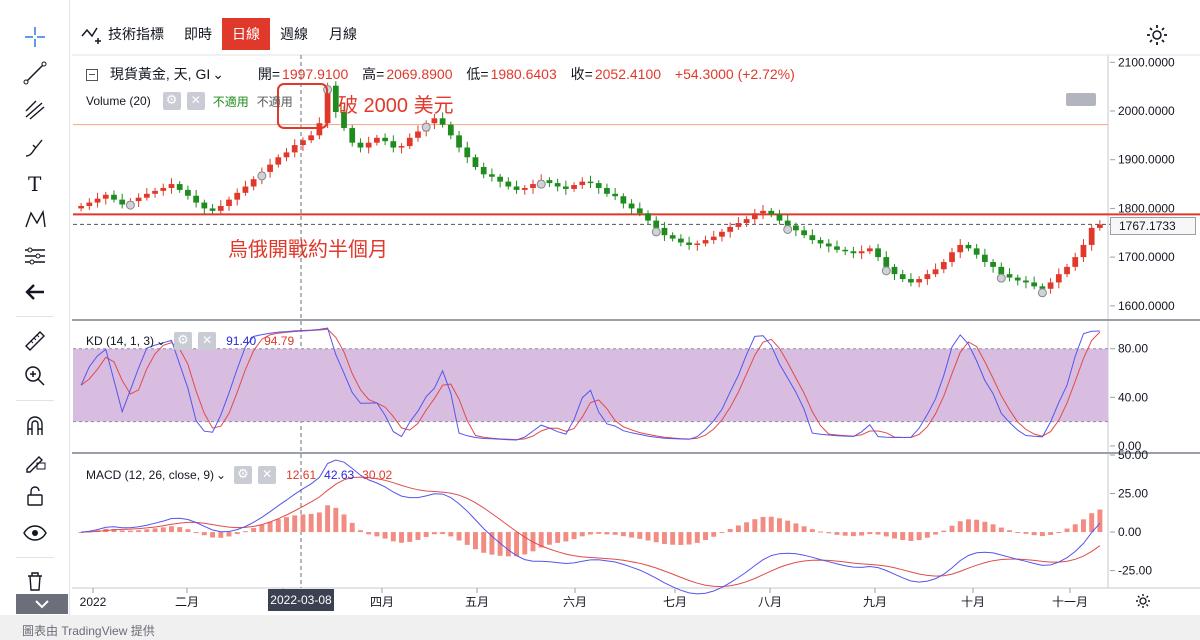 This screenshot has width=1200, height=640. I want to click on collapse-toolbar-button, so click(42, 604).